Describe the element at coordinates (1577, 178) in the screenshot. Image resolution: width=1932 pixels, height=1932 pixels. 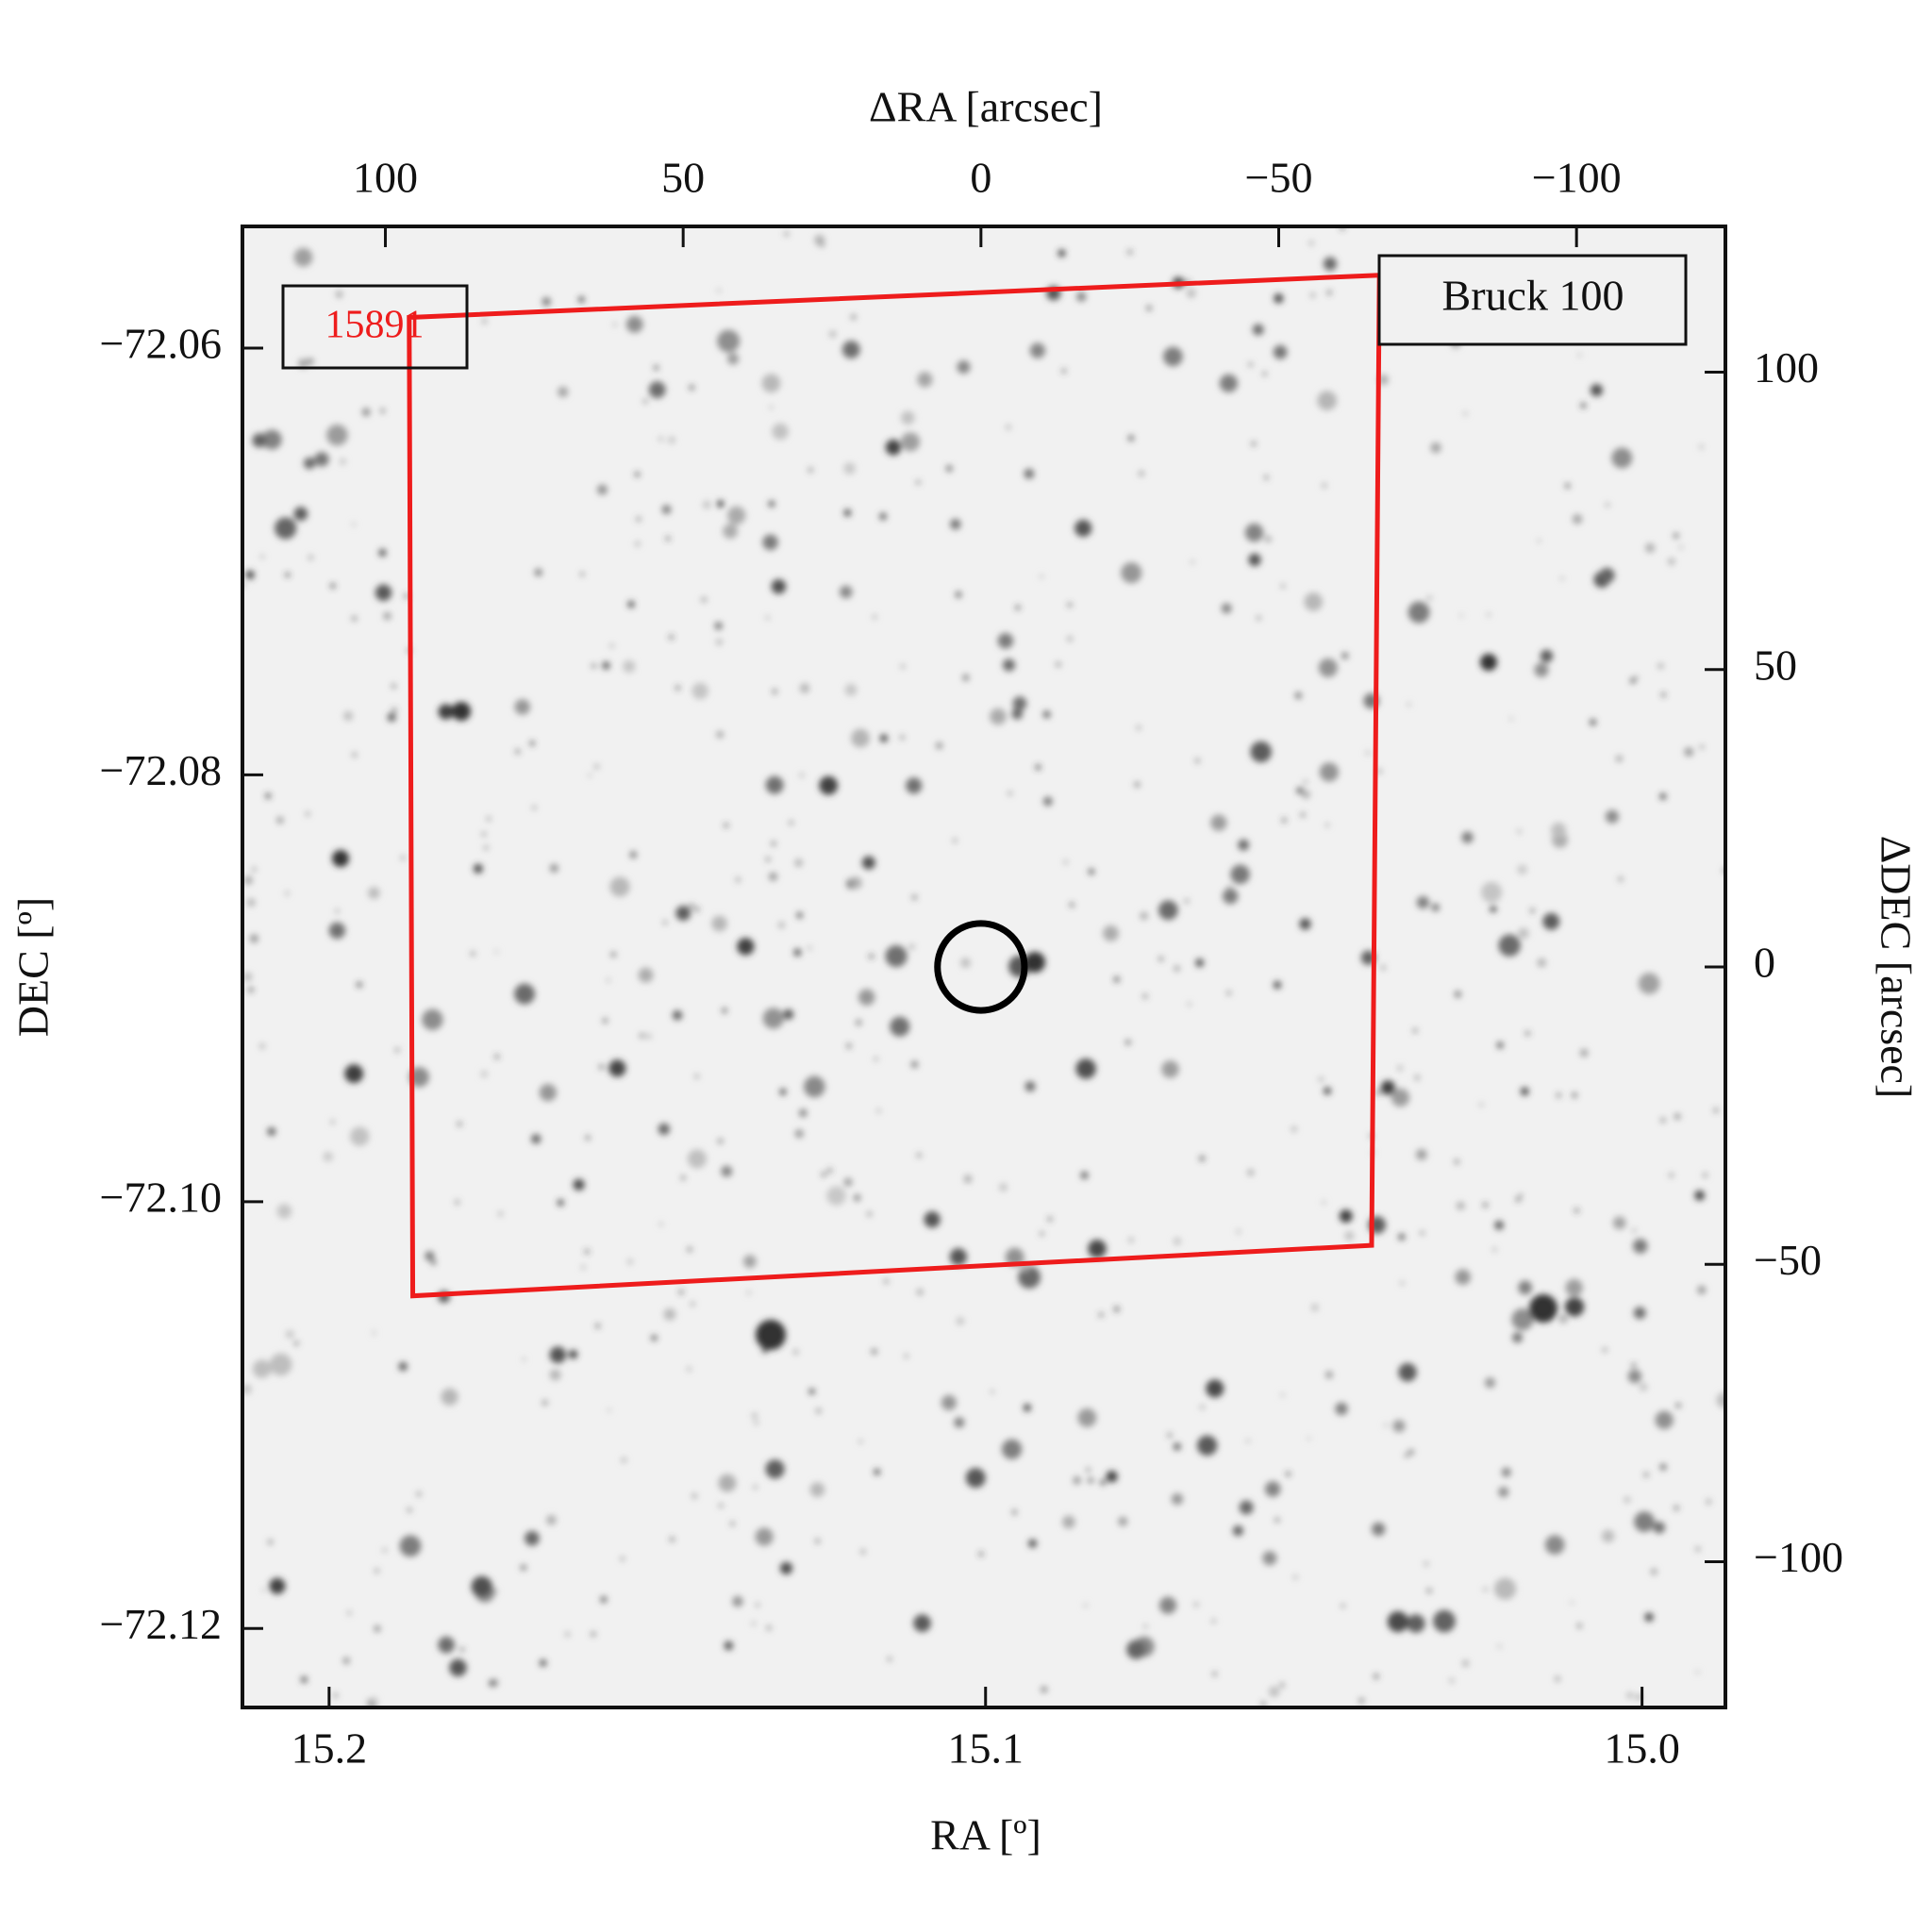
I see `x2-tick-label: −100` at that location.